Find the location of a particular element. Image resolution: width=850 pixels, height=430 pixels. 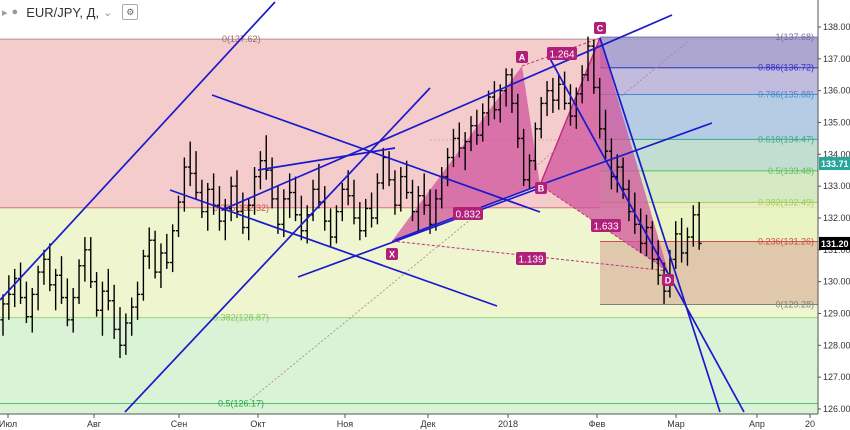

price-tick-label: 138.00 is located at coordinates (836, 27).